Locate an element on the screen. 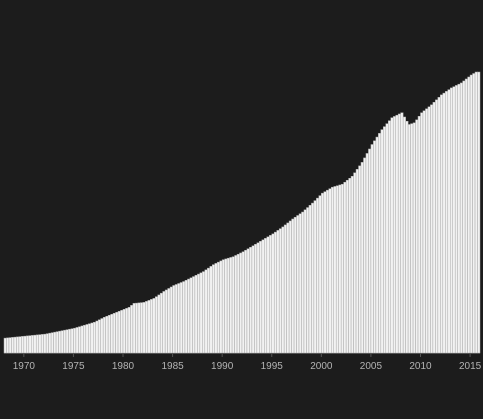 This screenshot has width=483, height=419. x-tick-label: 1980 is located at coordinates (123, 366).